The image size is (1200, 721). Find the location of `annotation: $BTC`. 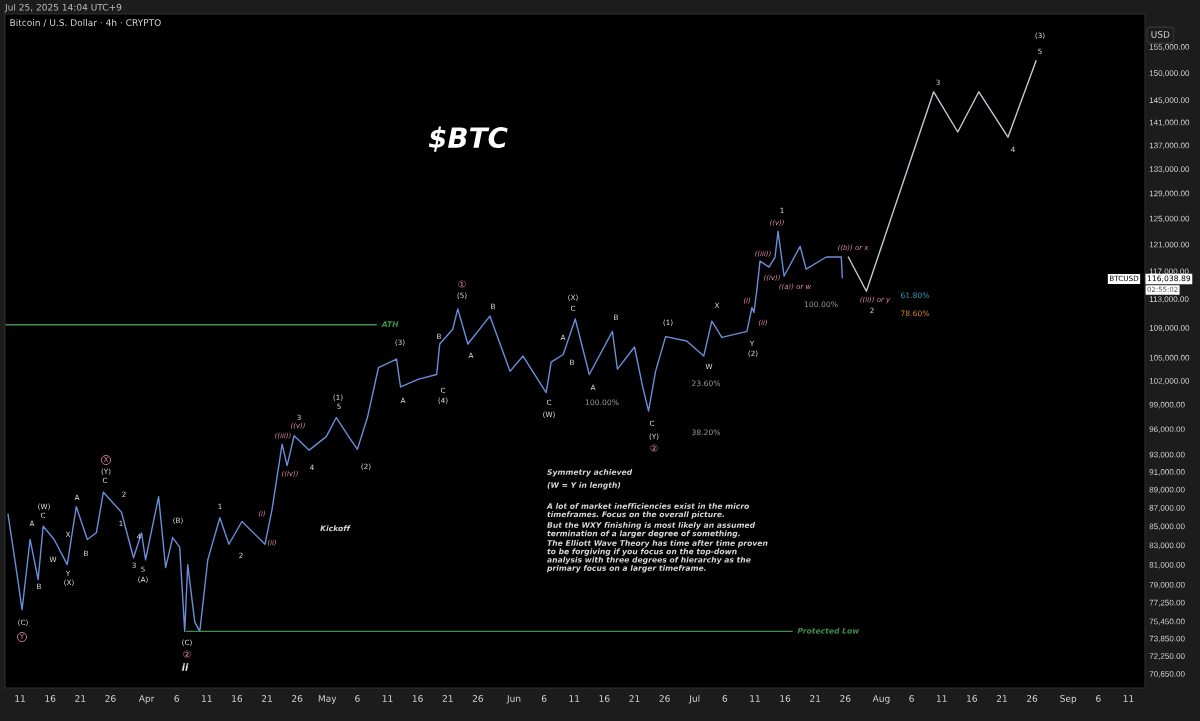

annotation: $BTC is located at coordinates (468, 139).